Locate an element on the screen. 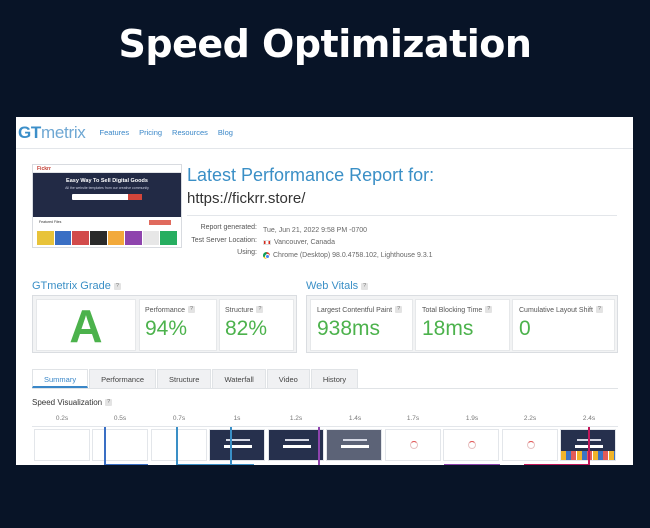 The height and width of the screenshot is (528, 650). speed-filmstrip is located at coordinates (325, 445).